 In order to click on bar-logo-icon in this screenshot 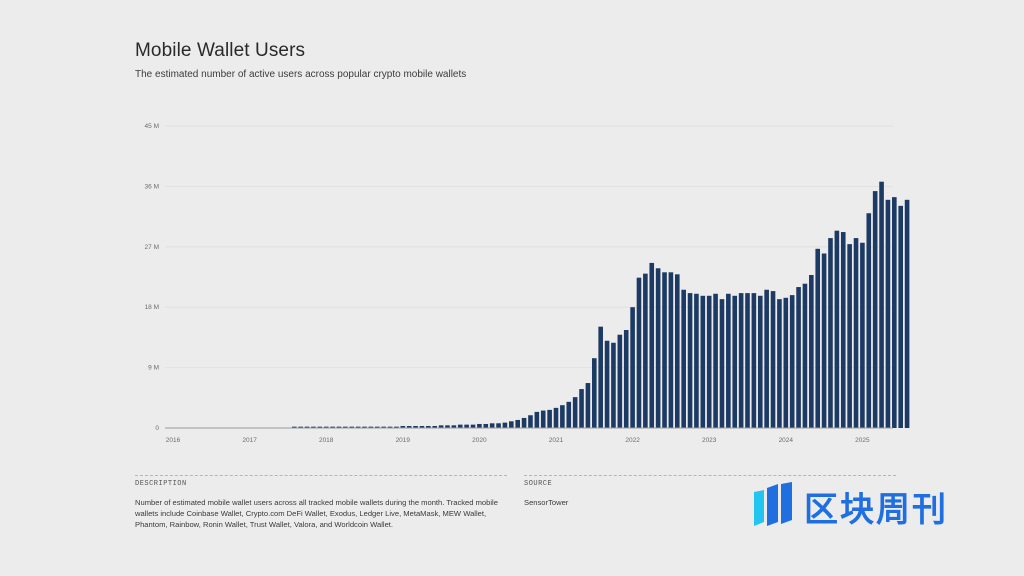, I will do `click(773, 504)`.